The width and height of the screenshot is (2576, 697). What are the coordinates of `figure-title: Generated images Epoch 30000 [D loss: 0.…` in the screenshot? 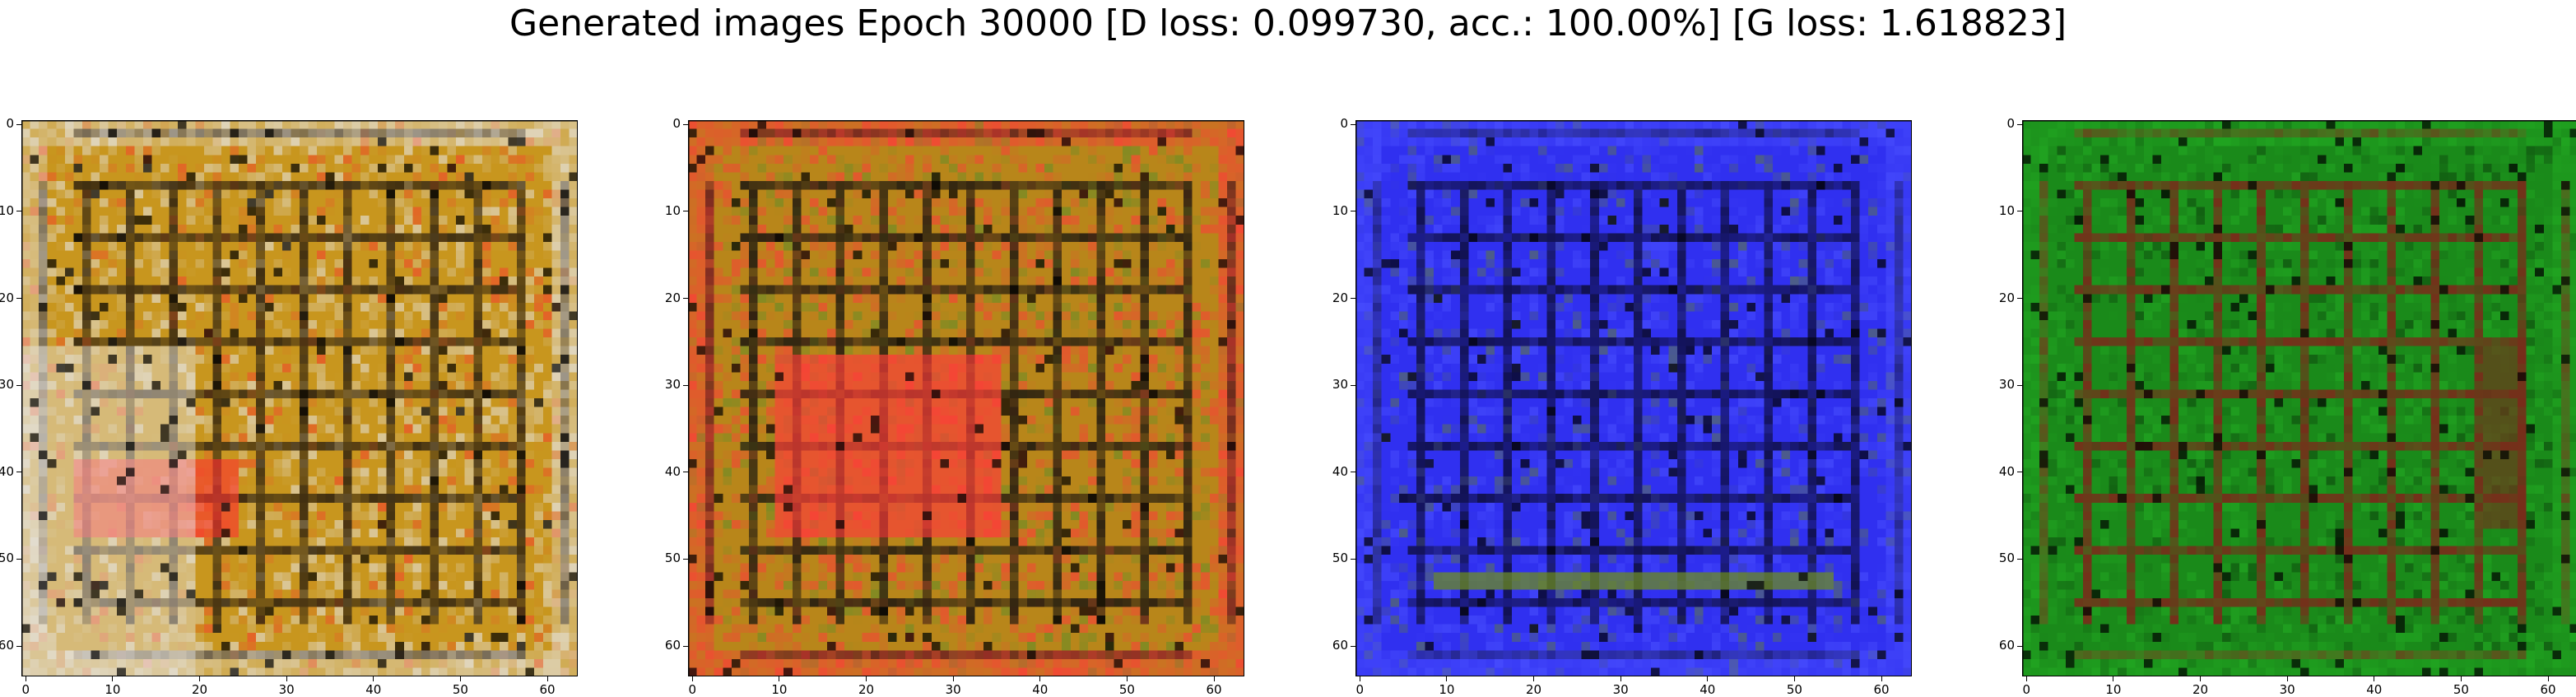 It's located at (1288, 24).